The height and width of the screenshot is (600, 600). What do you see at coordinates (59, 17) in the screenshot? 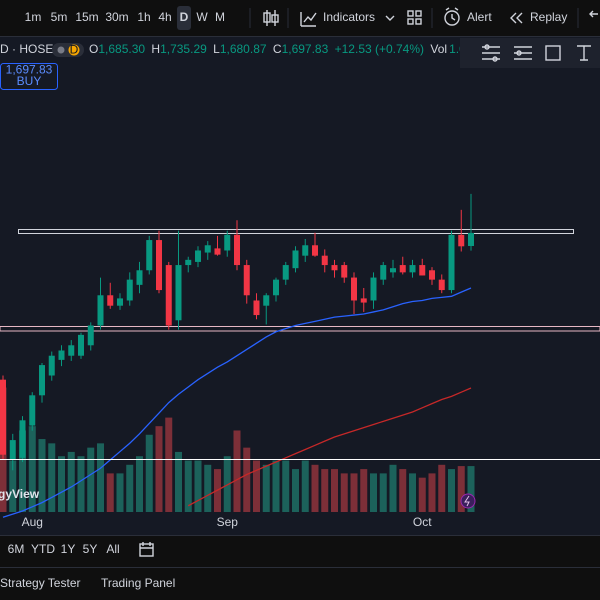
I see `interval-button: 5m` at bounding box center [59, 17].